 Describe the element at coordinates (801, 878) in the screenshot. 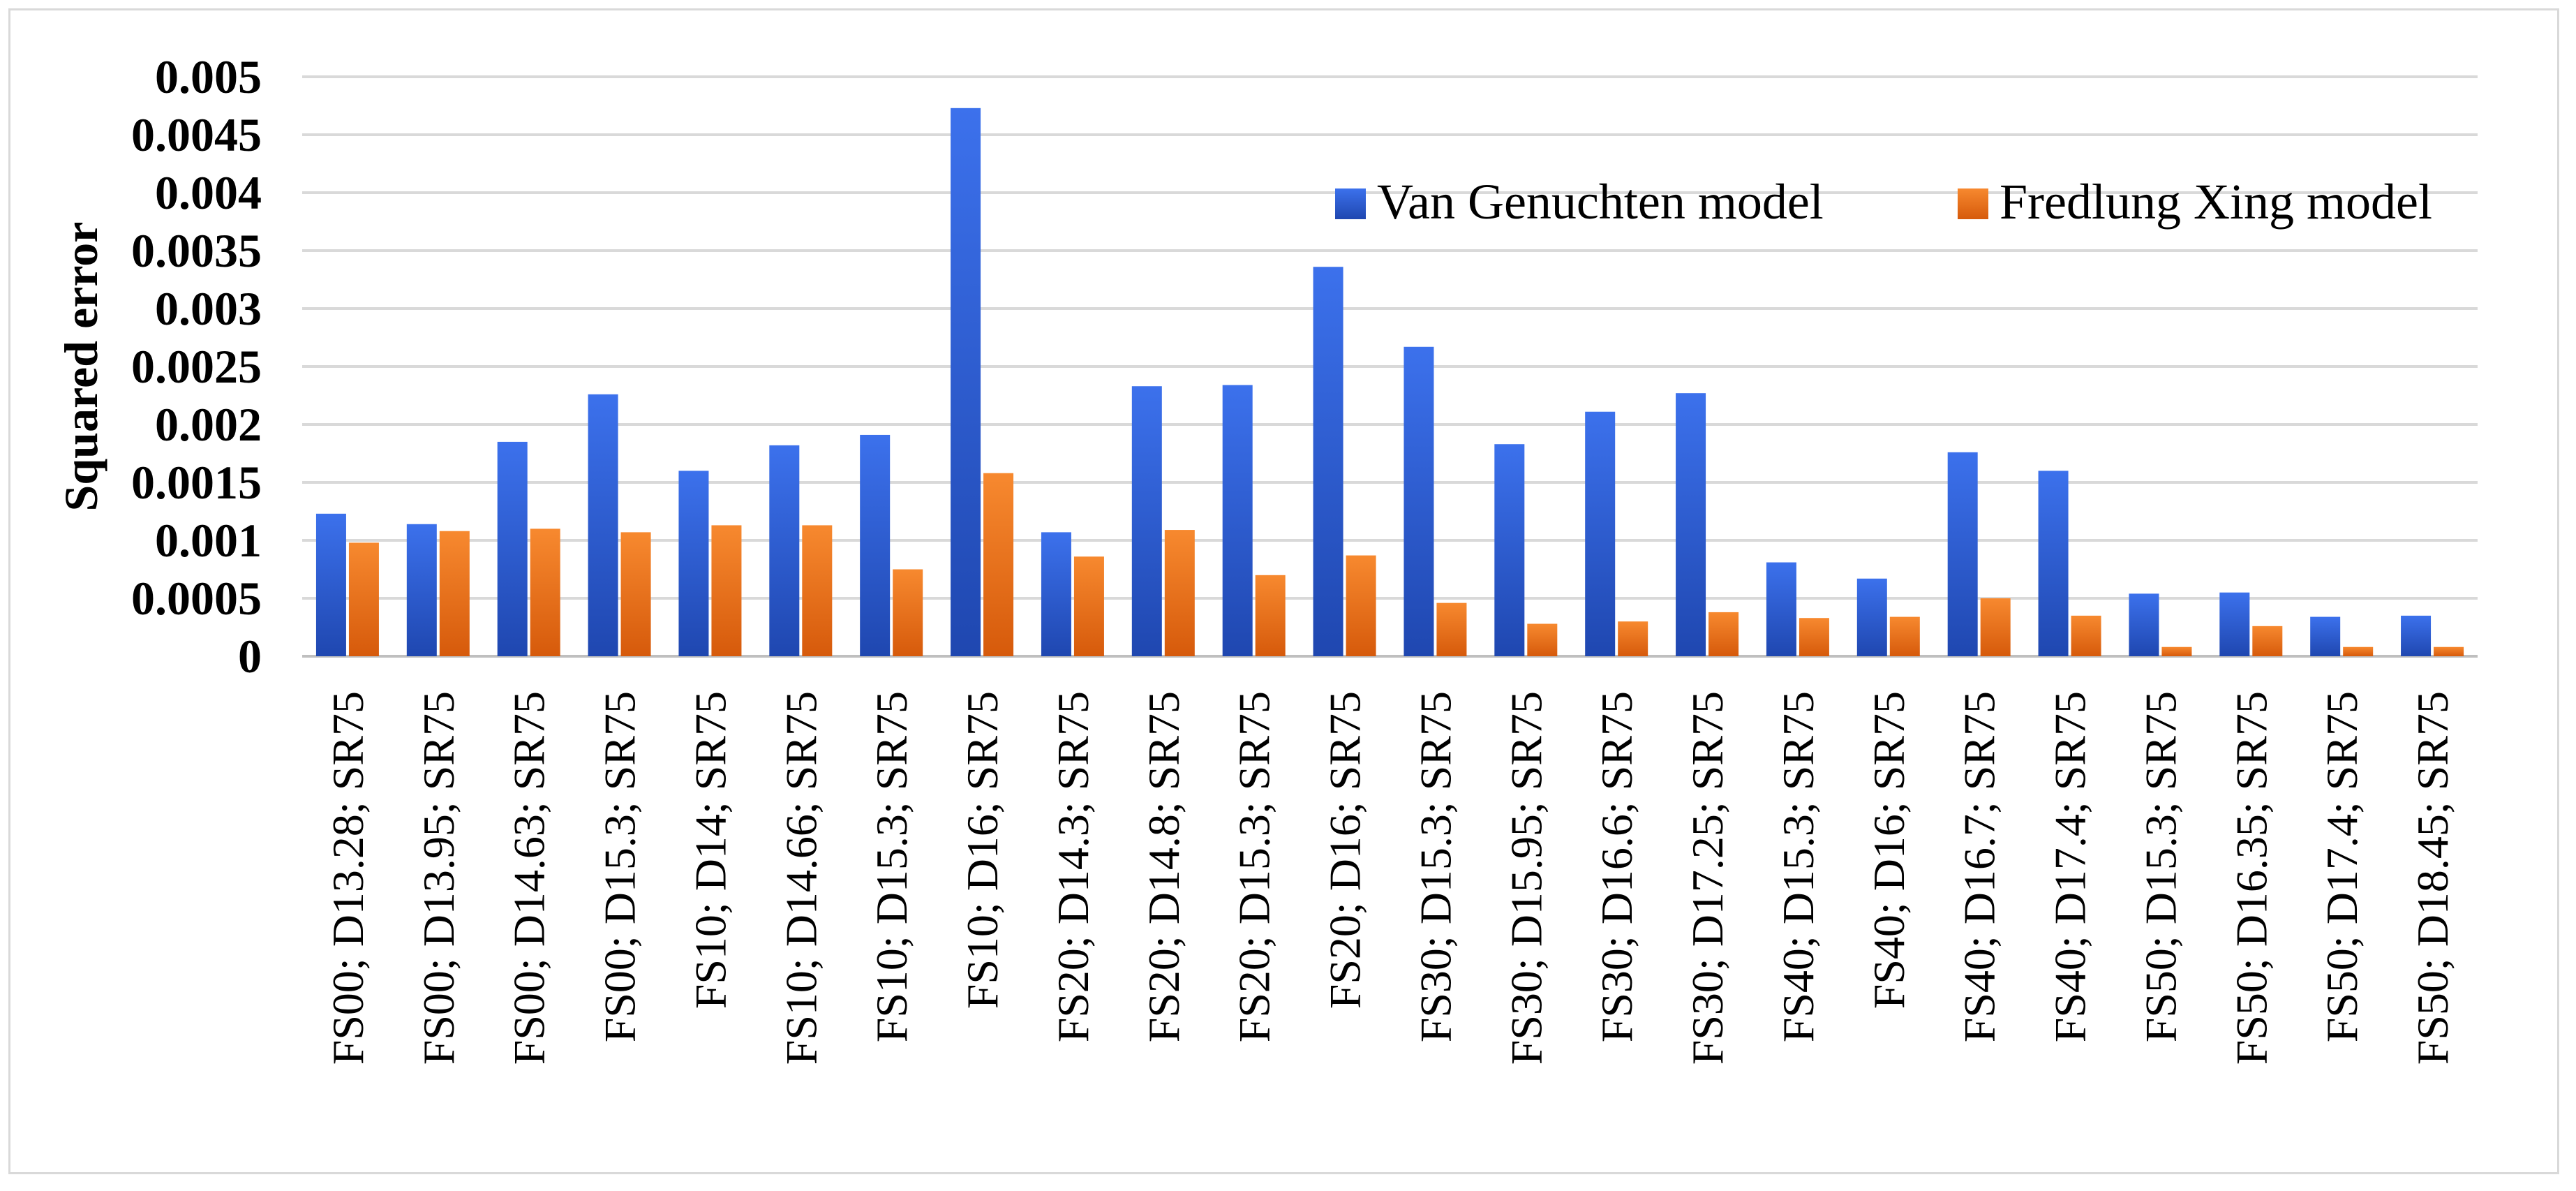

I see `x-tick-label: FS10; D14.66; SR75` at that location.